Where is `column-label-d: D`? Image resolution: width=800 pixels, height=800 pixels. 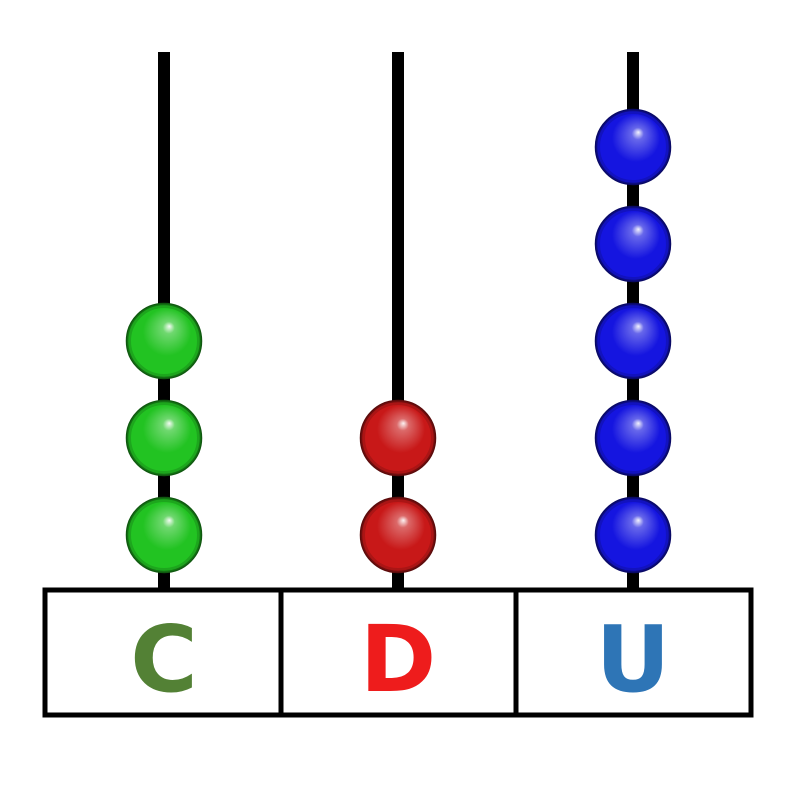 column-label-d: D is located at coordinates (398, 659).